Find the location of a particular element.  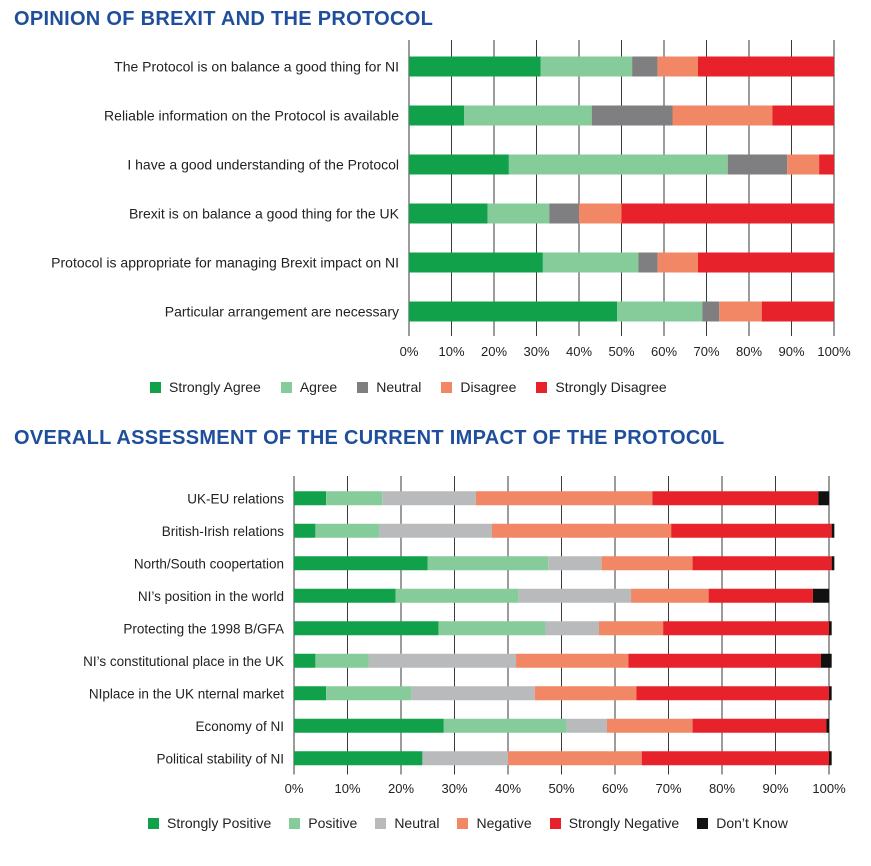

legend-item: Disagree is located at coordinates (478, 387).